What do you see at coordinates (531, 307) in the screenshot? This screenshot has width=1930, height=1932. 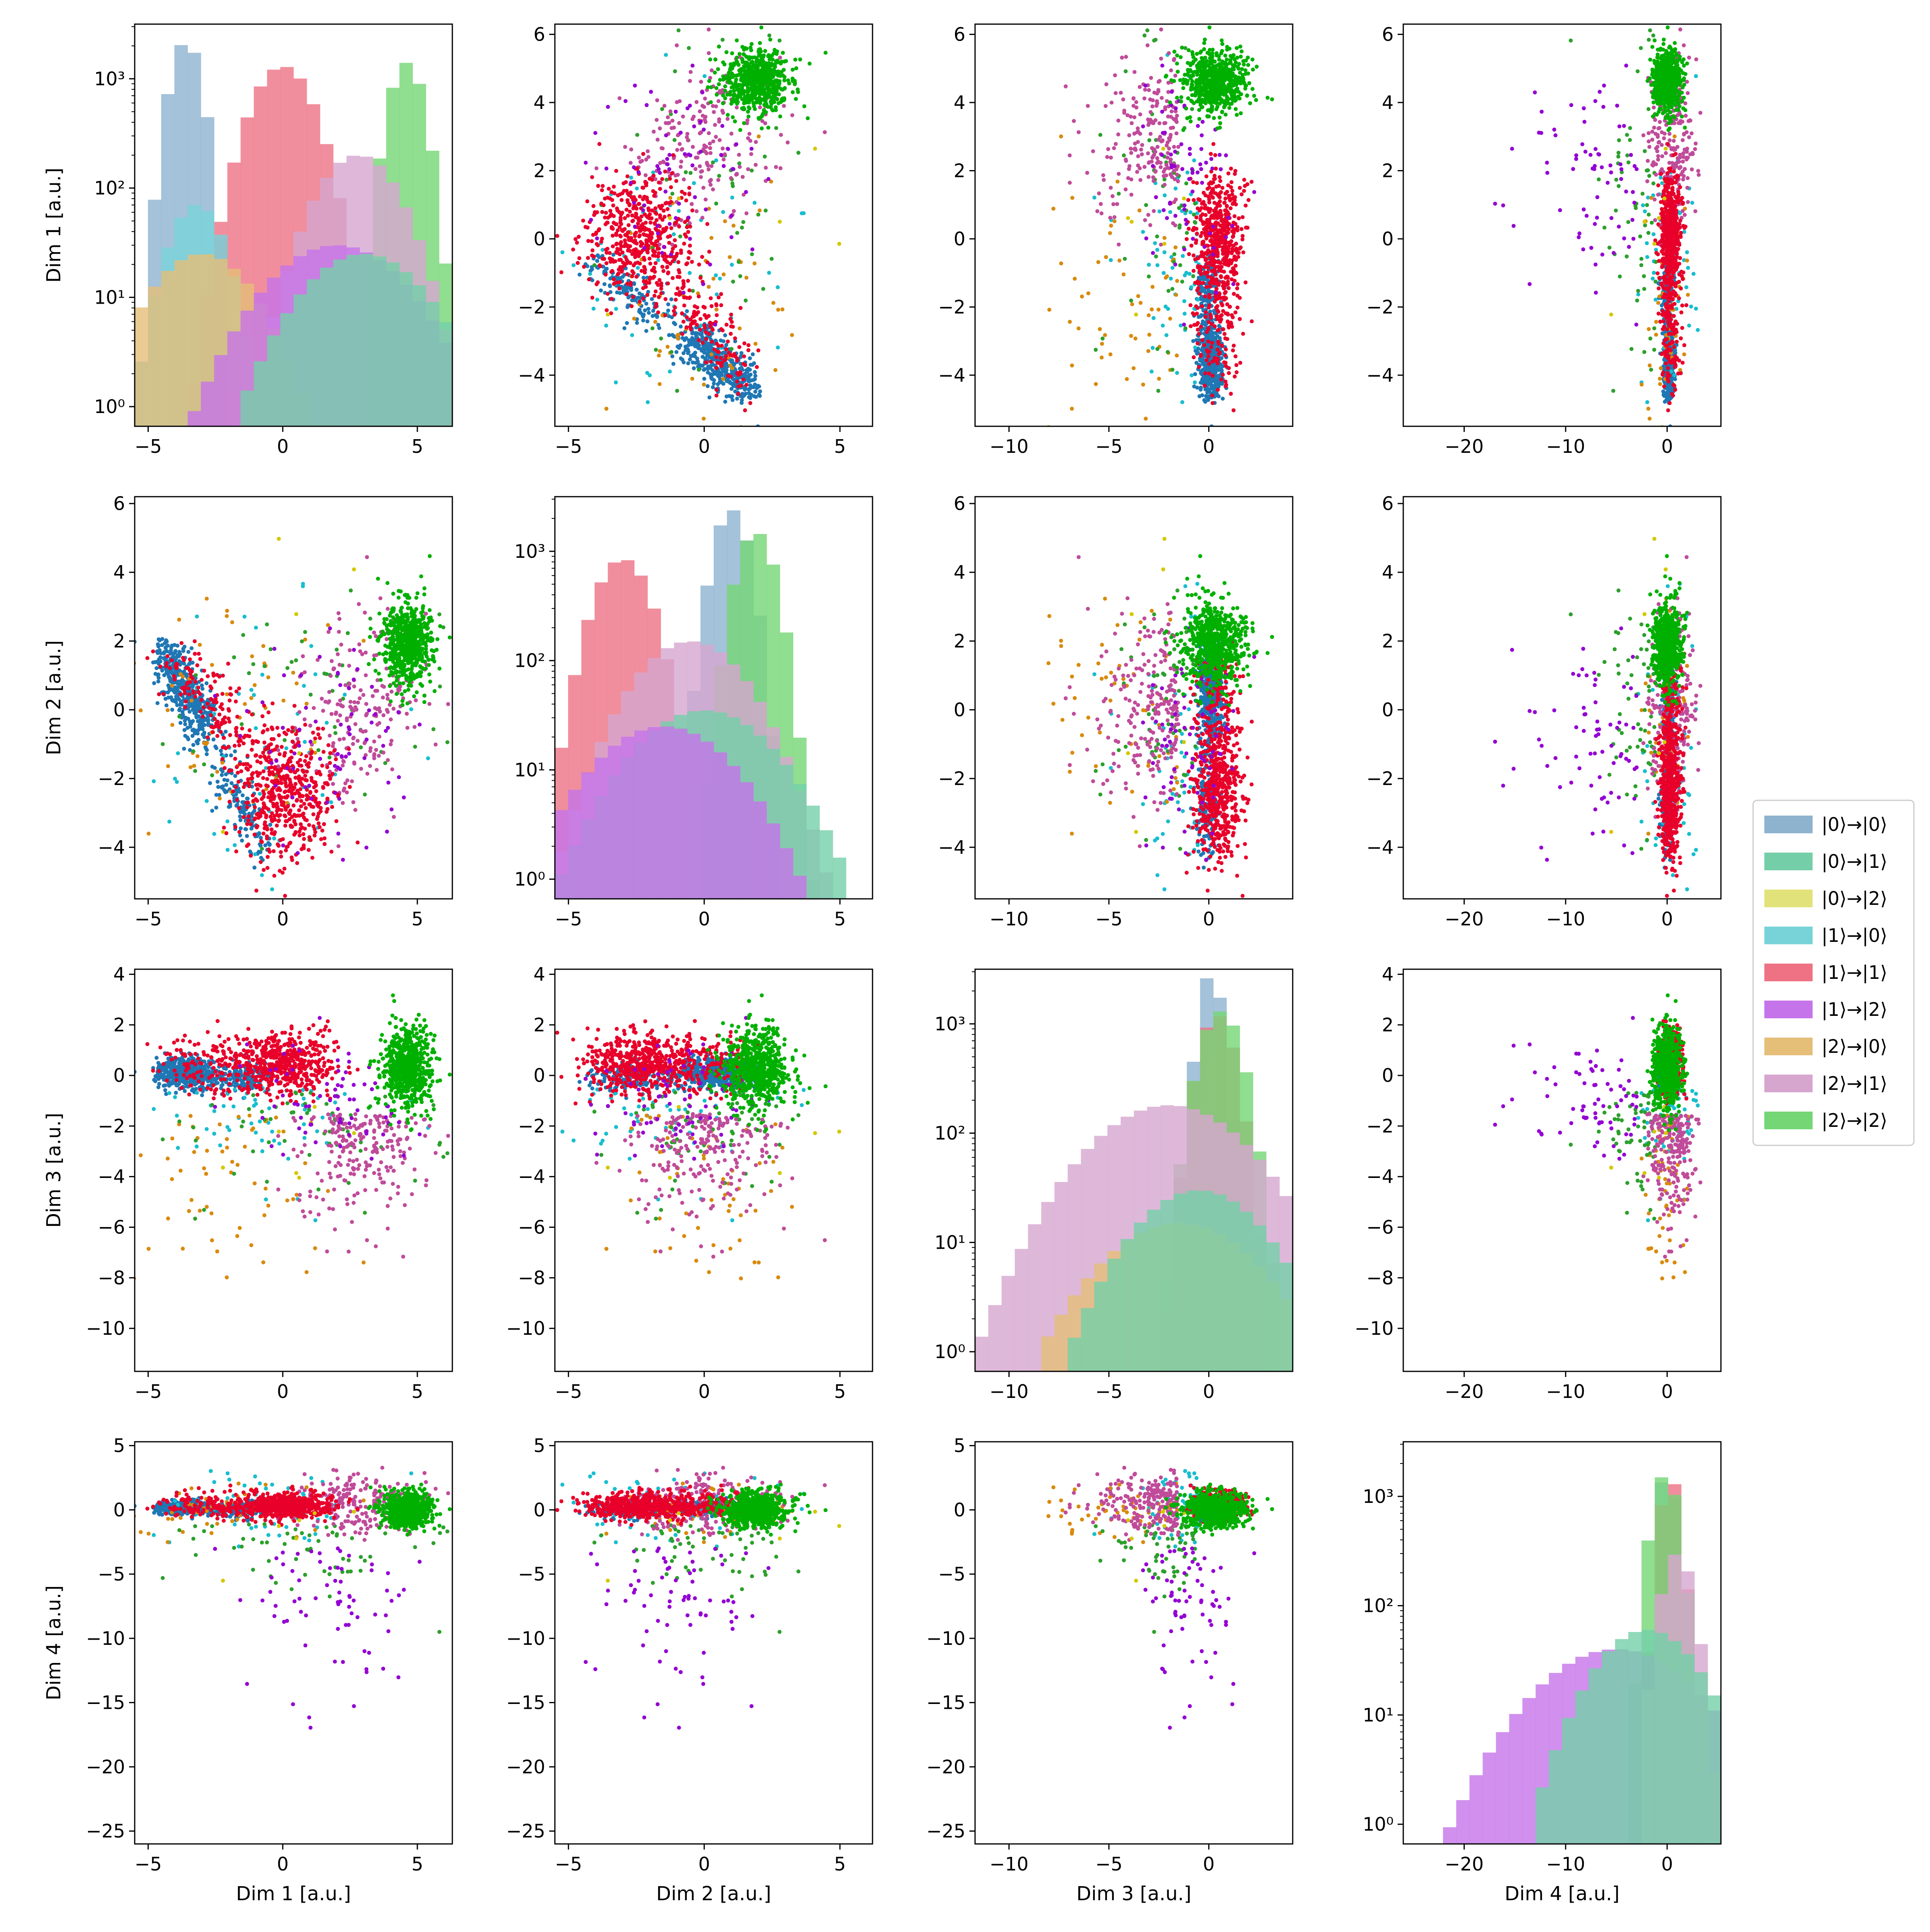 I see `panel-1-2-ytick-label: −2` at bounding box center [531, 307].